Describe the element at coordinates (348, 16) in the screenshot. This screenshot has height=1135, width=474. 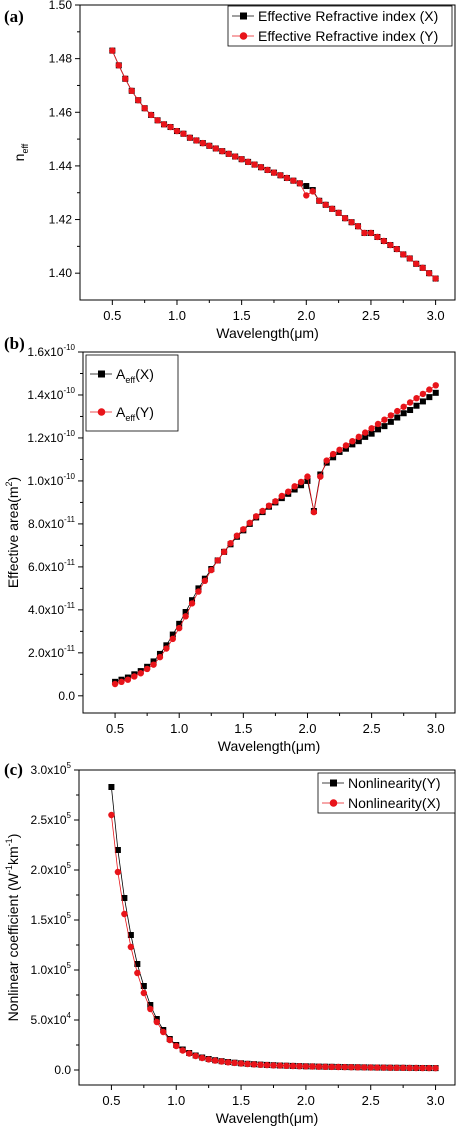
I see `legend-label: Effective Refractive index (X)` at that location.